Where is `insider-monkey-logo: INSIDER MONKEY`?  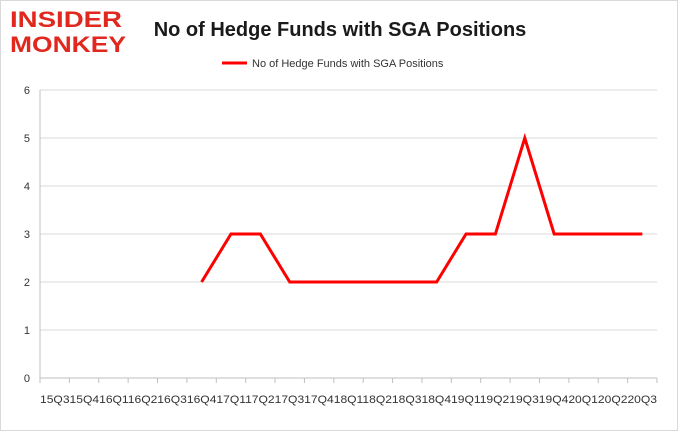 insider-monkey-logo: INSIDER MONKEY is located at coordinates (68, 31).